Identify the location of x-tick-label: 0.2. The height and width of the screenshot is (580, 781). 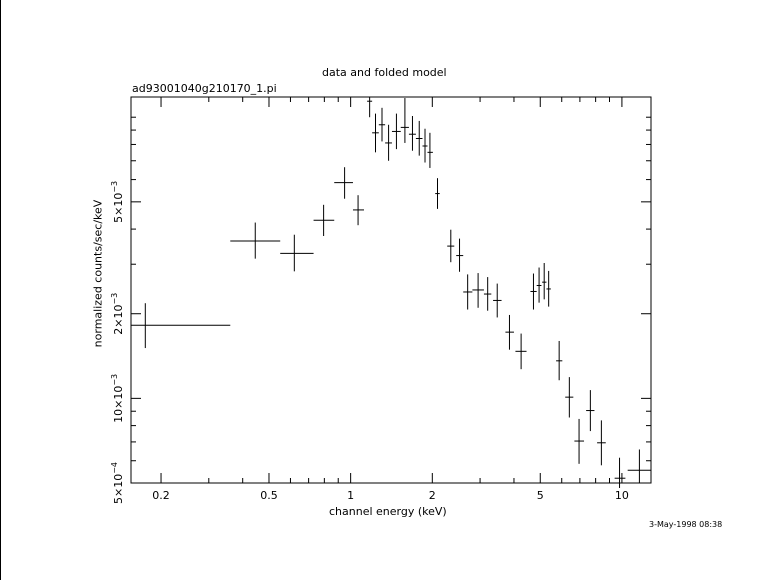
(161, 495).